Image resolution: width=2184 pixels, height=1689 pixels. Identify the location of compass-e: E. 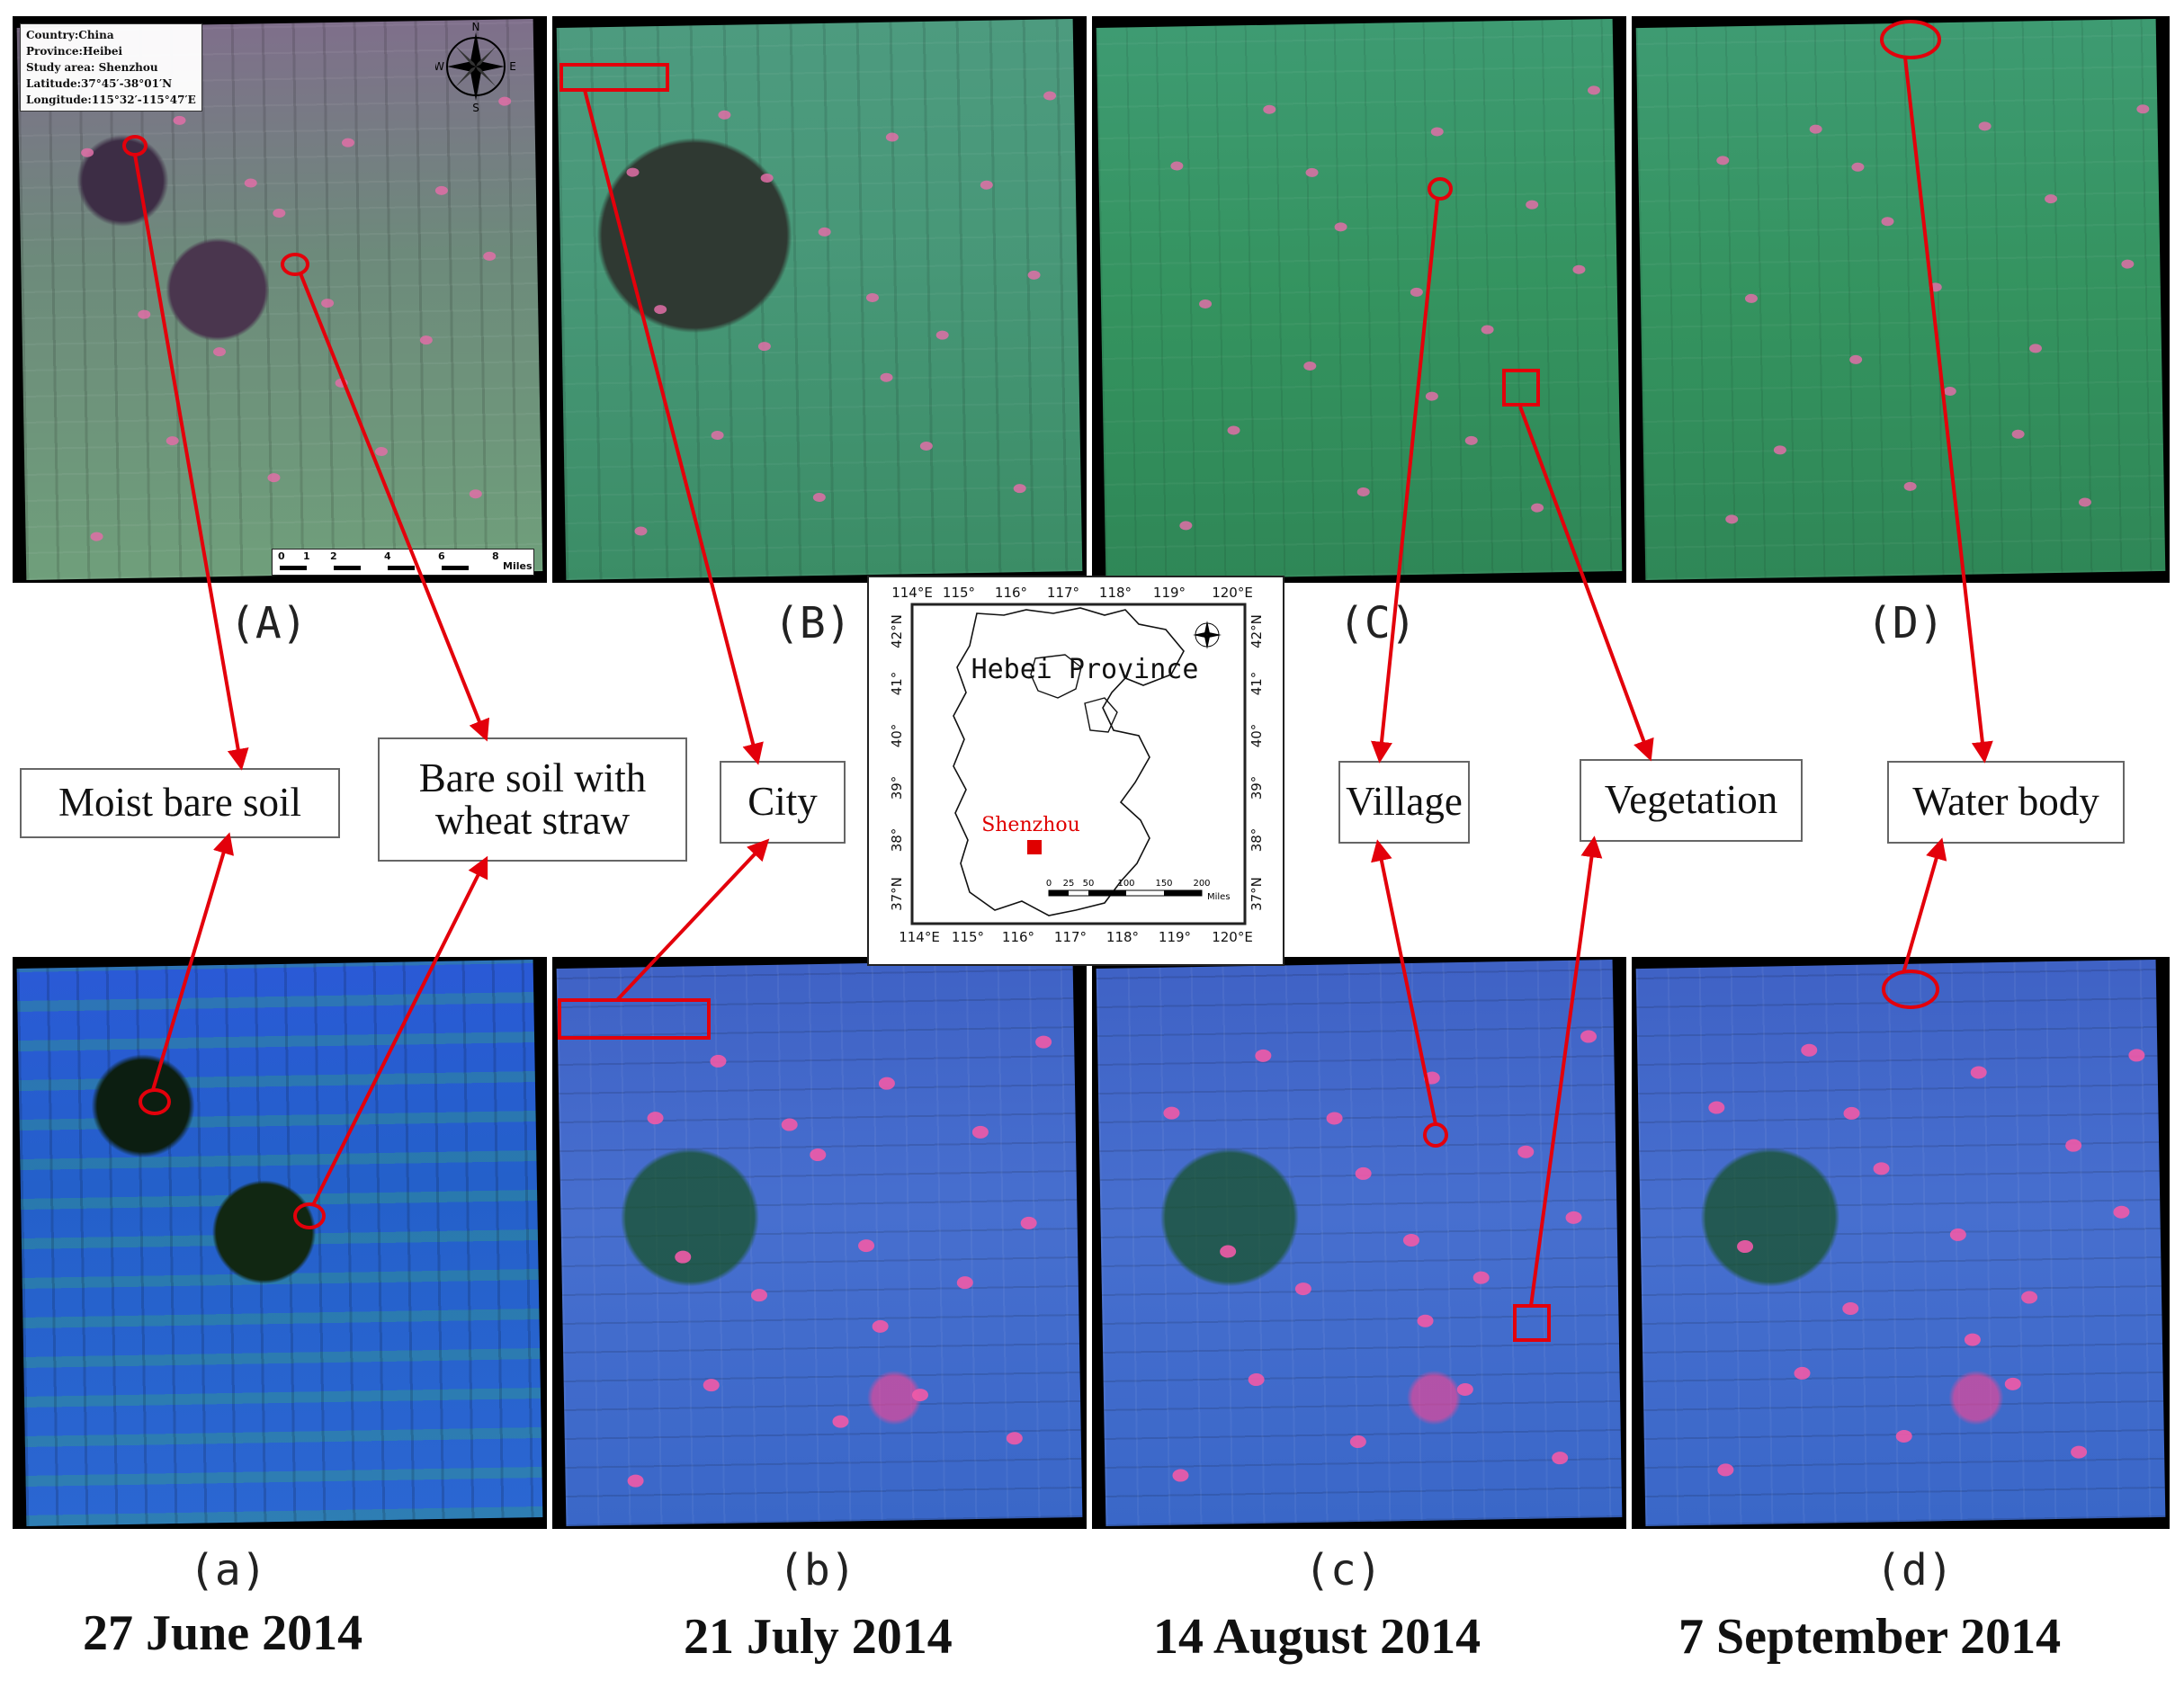
(512, 66).